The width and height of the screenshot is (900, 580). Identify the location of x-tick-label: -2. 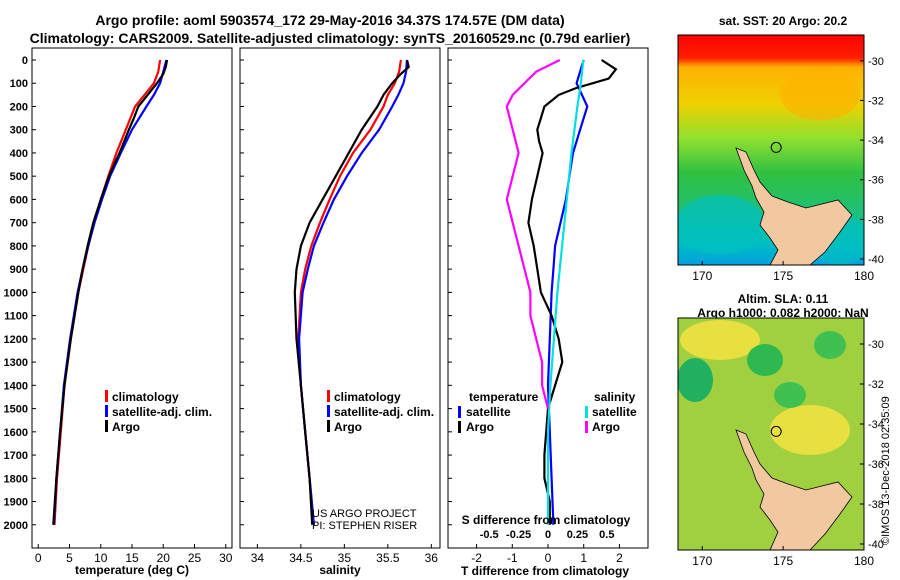
(476, 558).